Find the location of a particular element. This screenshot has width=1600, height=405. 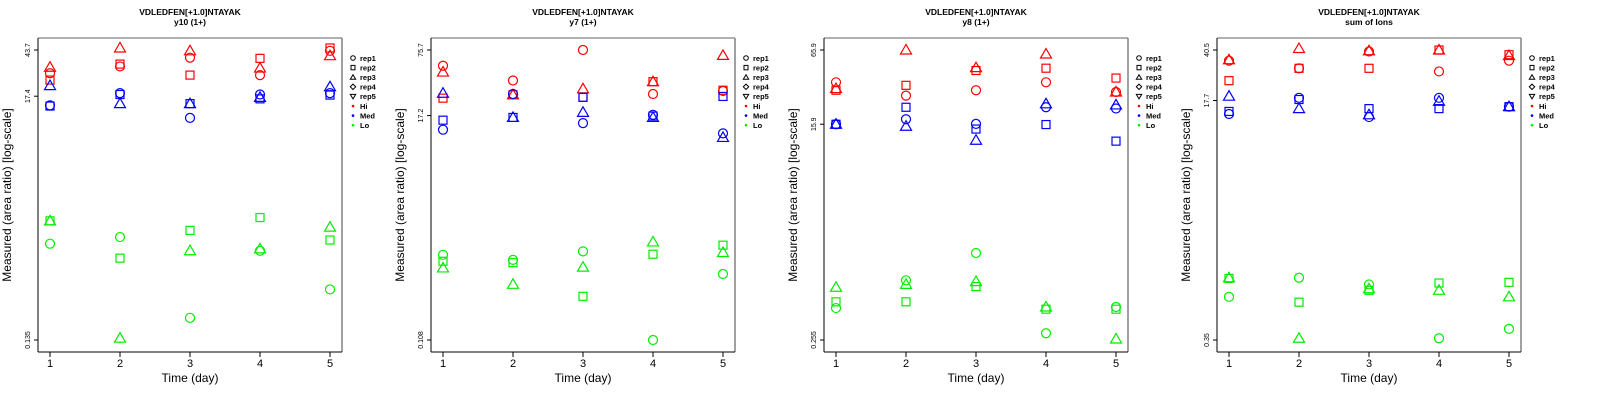

legend-label: rep5 is located at coordinates (1154, 96).